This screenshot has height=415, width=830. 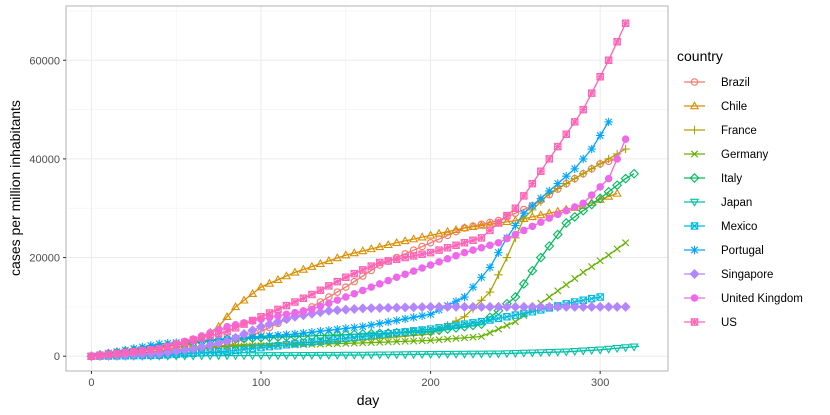 I want to click on x-tick-label: 0, so click(x=91, y=383).